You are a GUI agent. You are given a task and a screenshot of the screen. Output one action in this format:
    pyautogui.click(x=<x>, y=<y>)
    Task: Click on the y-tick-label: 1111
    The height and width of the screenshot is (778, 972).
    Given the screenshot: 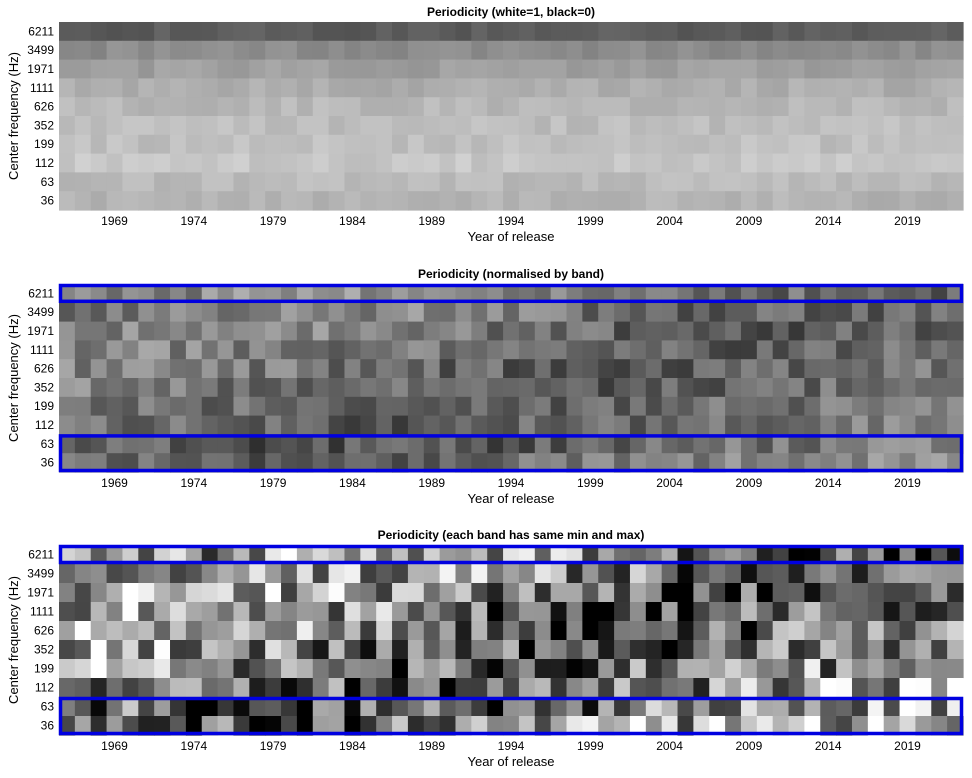 What is the action you would take?
    pyautogui.click(x=42, y=612)
    